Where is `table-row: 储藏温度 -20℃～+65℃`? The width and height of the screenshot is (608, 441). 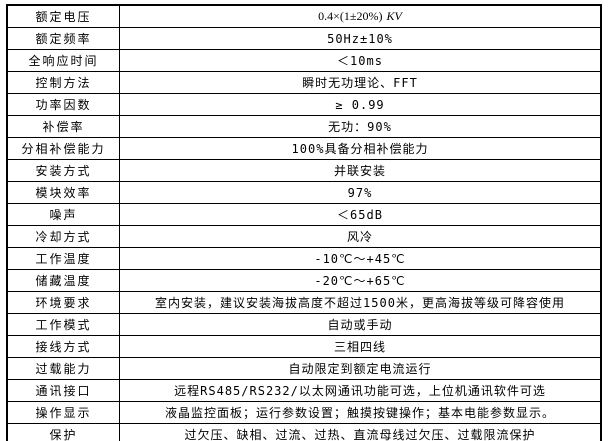 table-row: 储藏温度 -20℃～+65℃ is located at coordinates (304, 280).